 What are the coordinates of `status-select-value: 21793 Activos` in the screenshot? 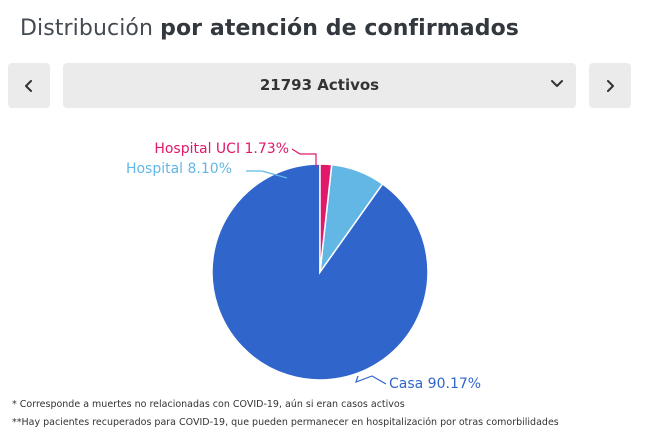 It's located at (319, 85).